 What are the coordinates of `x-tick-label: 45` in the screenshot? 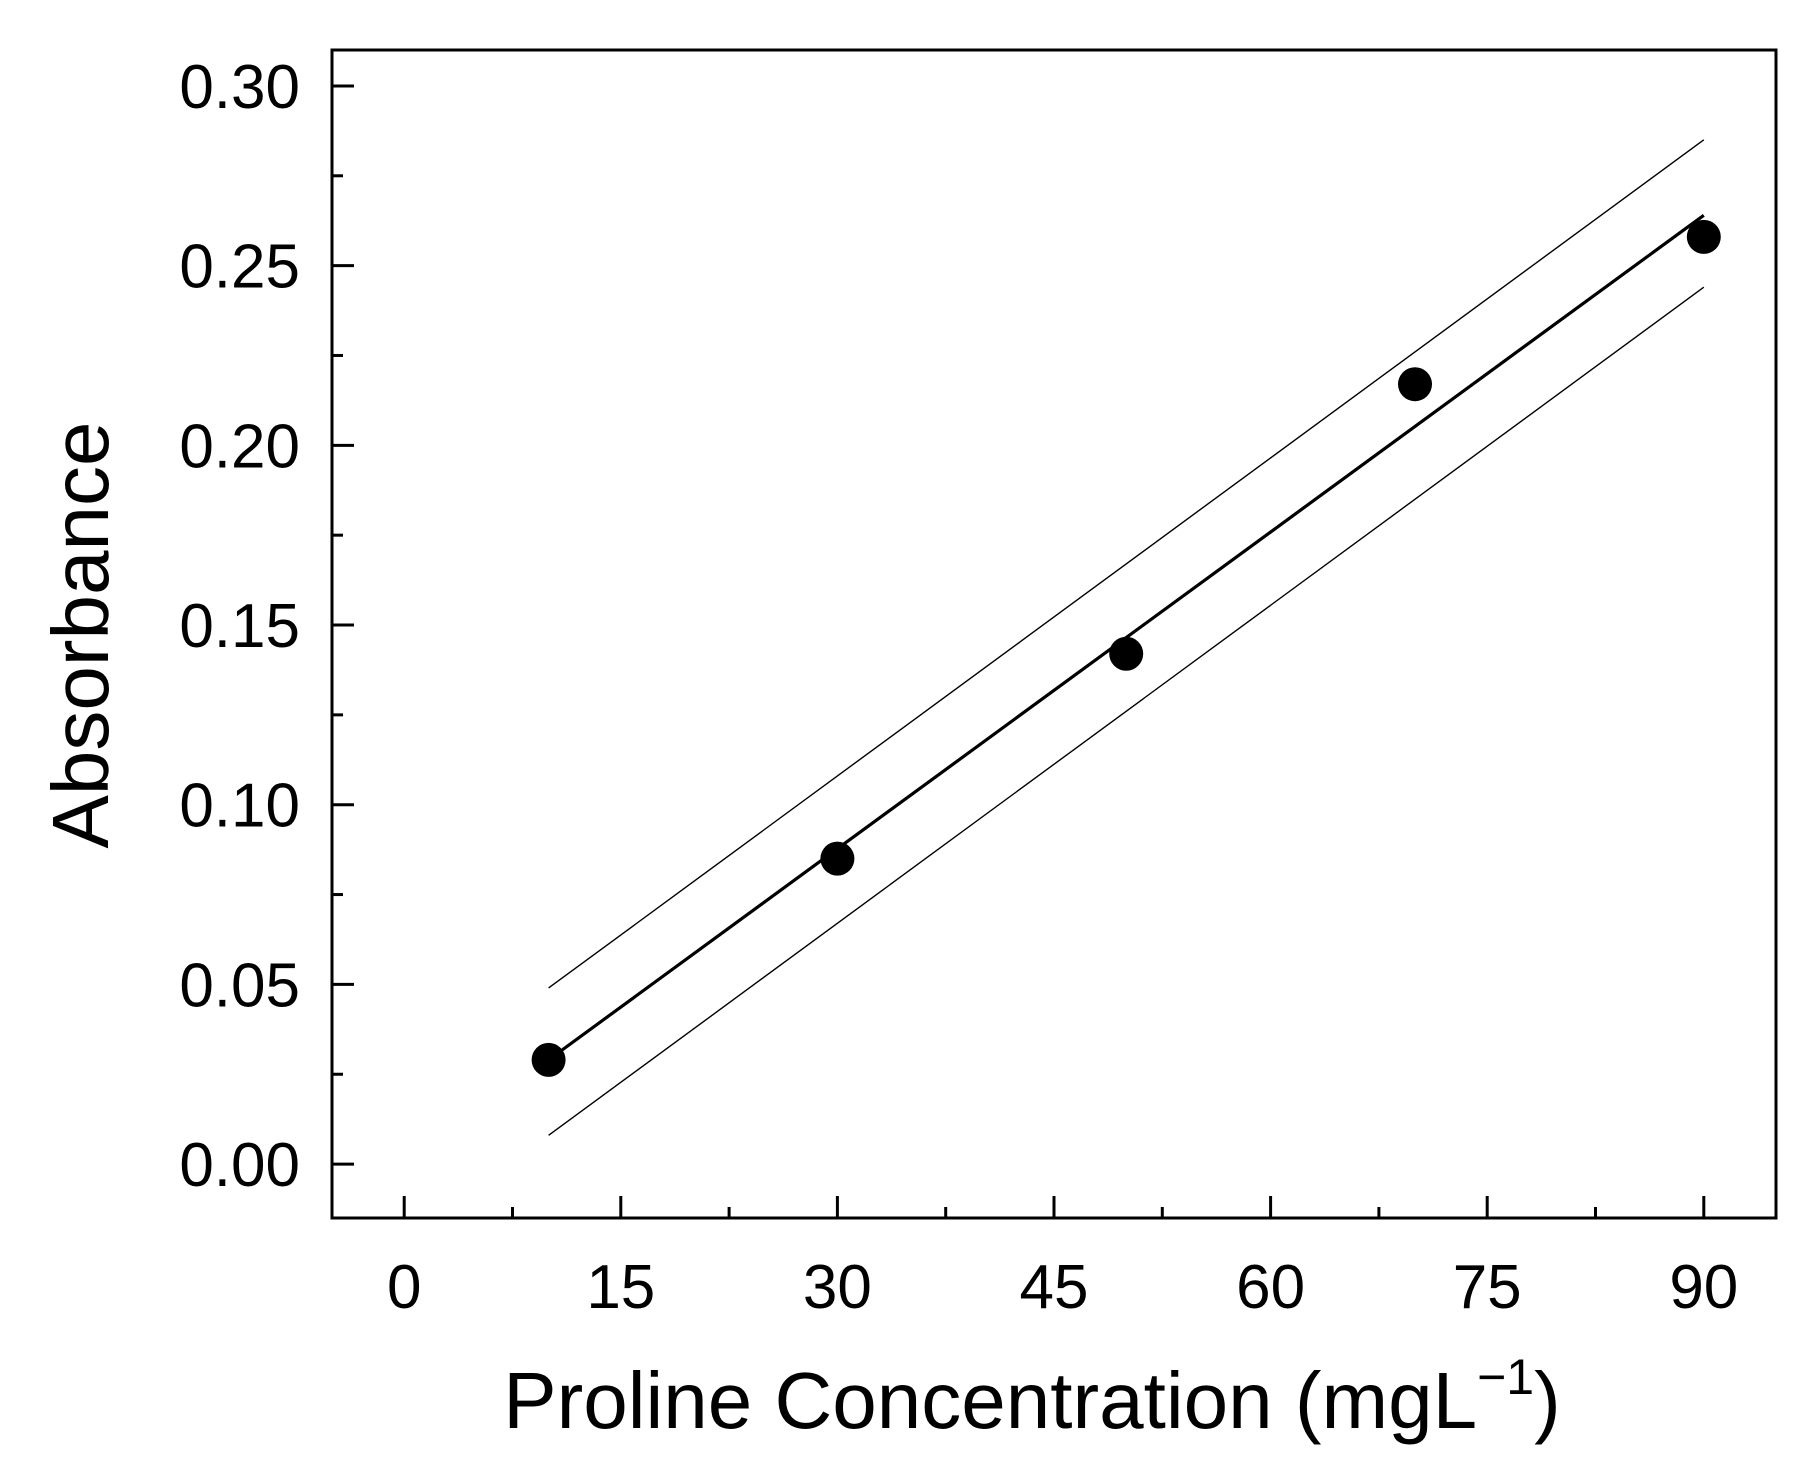 It's located at (1054, 1287).